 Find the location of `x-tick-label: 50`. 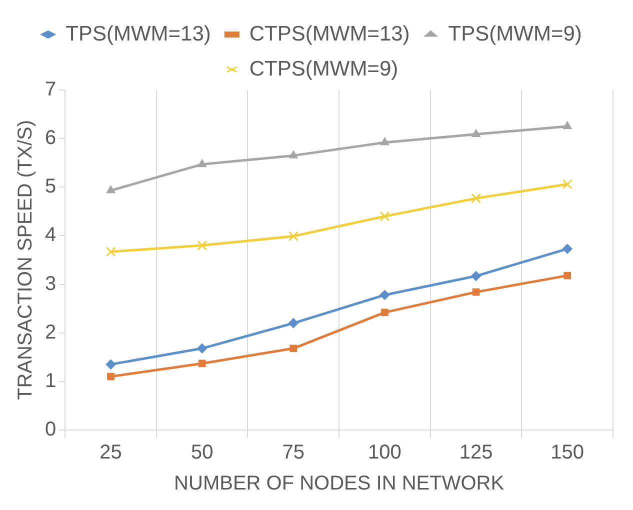

x-tick-label: 50 is located at coordinates (202, 453).